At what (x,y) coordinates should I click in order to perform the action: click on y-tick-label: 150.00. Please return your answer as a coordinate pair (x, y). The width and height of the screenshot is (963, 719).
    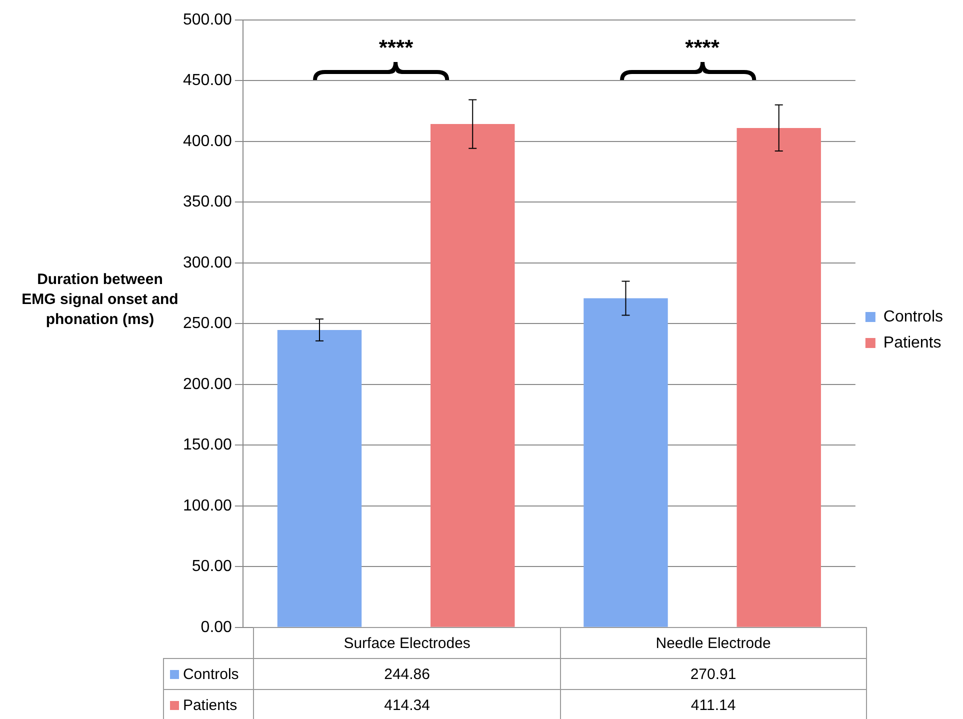
    Looking at the image, I should click on (207, 445).